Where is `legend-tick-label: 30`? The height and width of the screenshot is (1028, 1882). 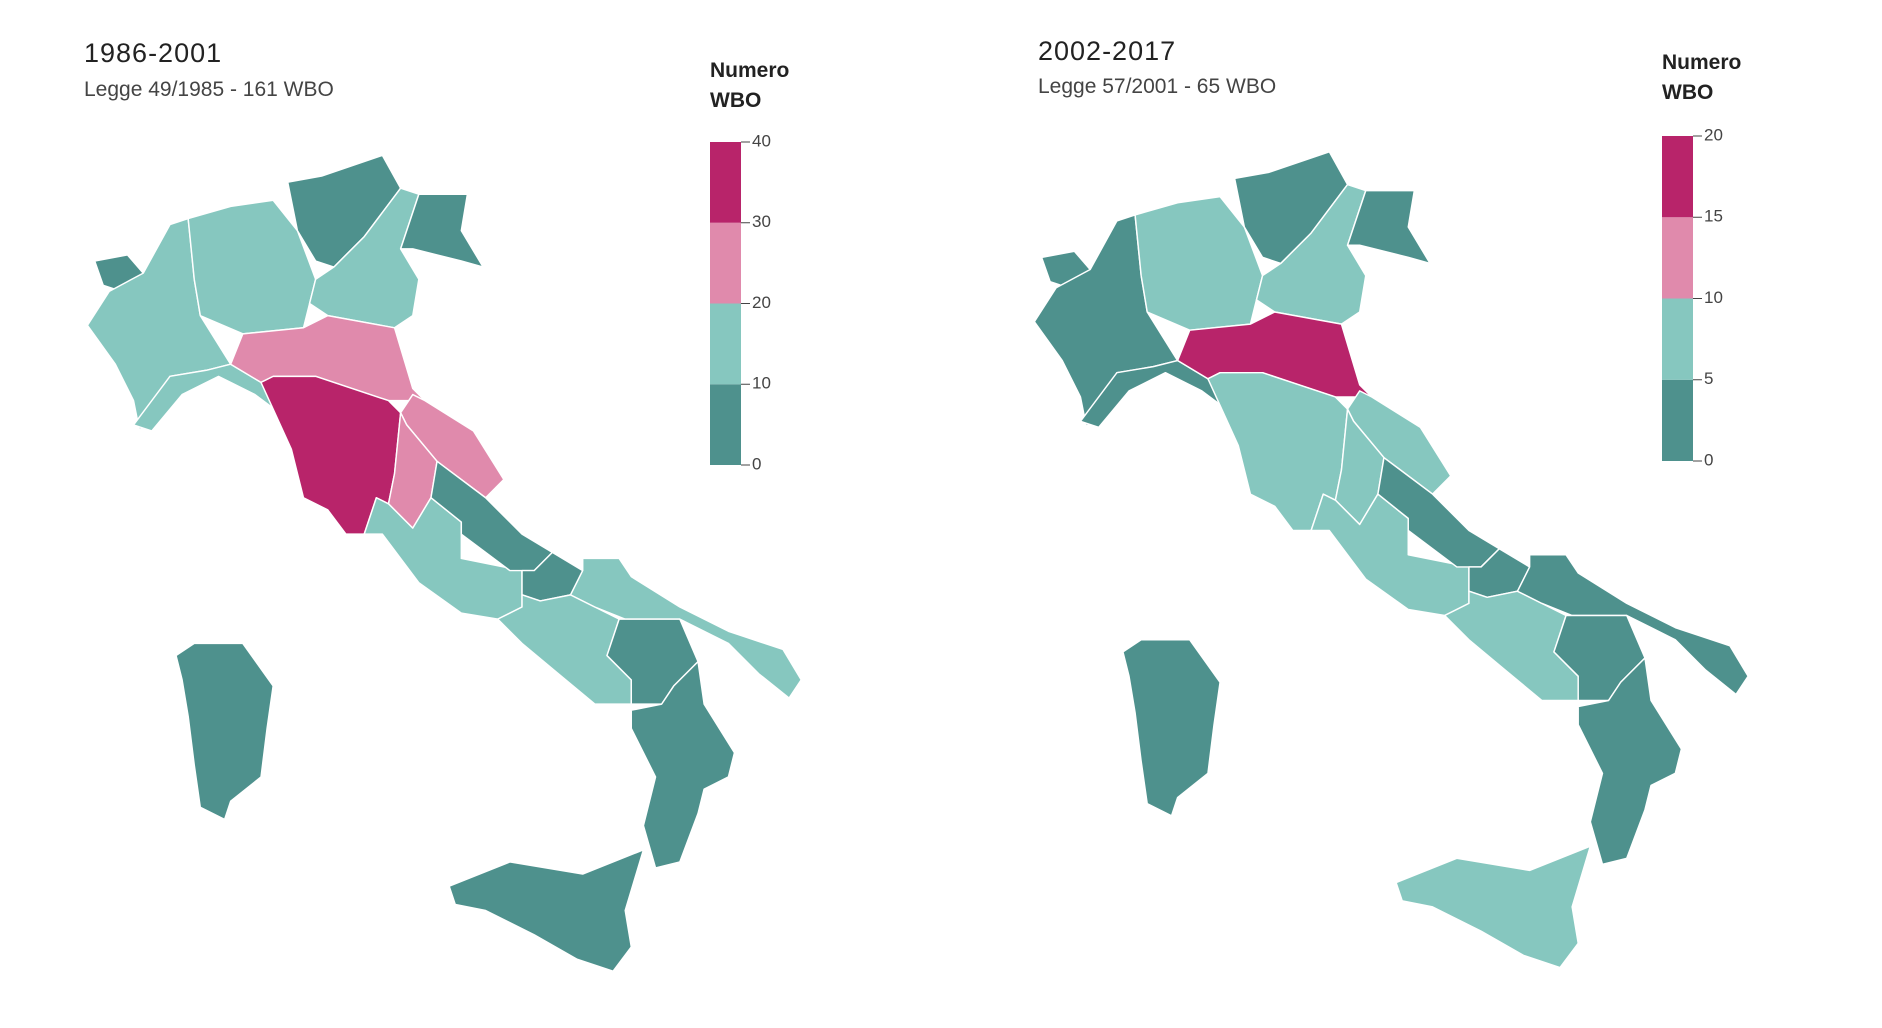
legend-tick-label: 30 is located at coordinates (761, 221).